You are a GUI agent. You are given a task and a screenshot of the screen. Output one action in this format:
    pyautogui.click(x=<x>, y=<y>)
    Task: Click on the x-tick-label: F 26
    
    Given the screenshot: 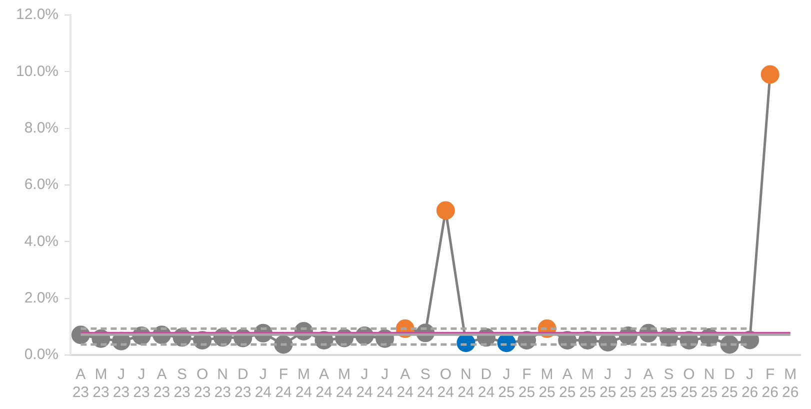 What is the action you would take?
    pyautogui.click(x=770, y=384)
    